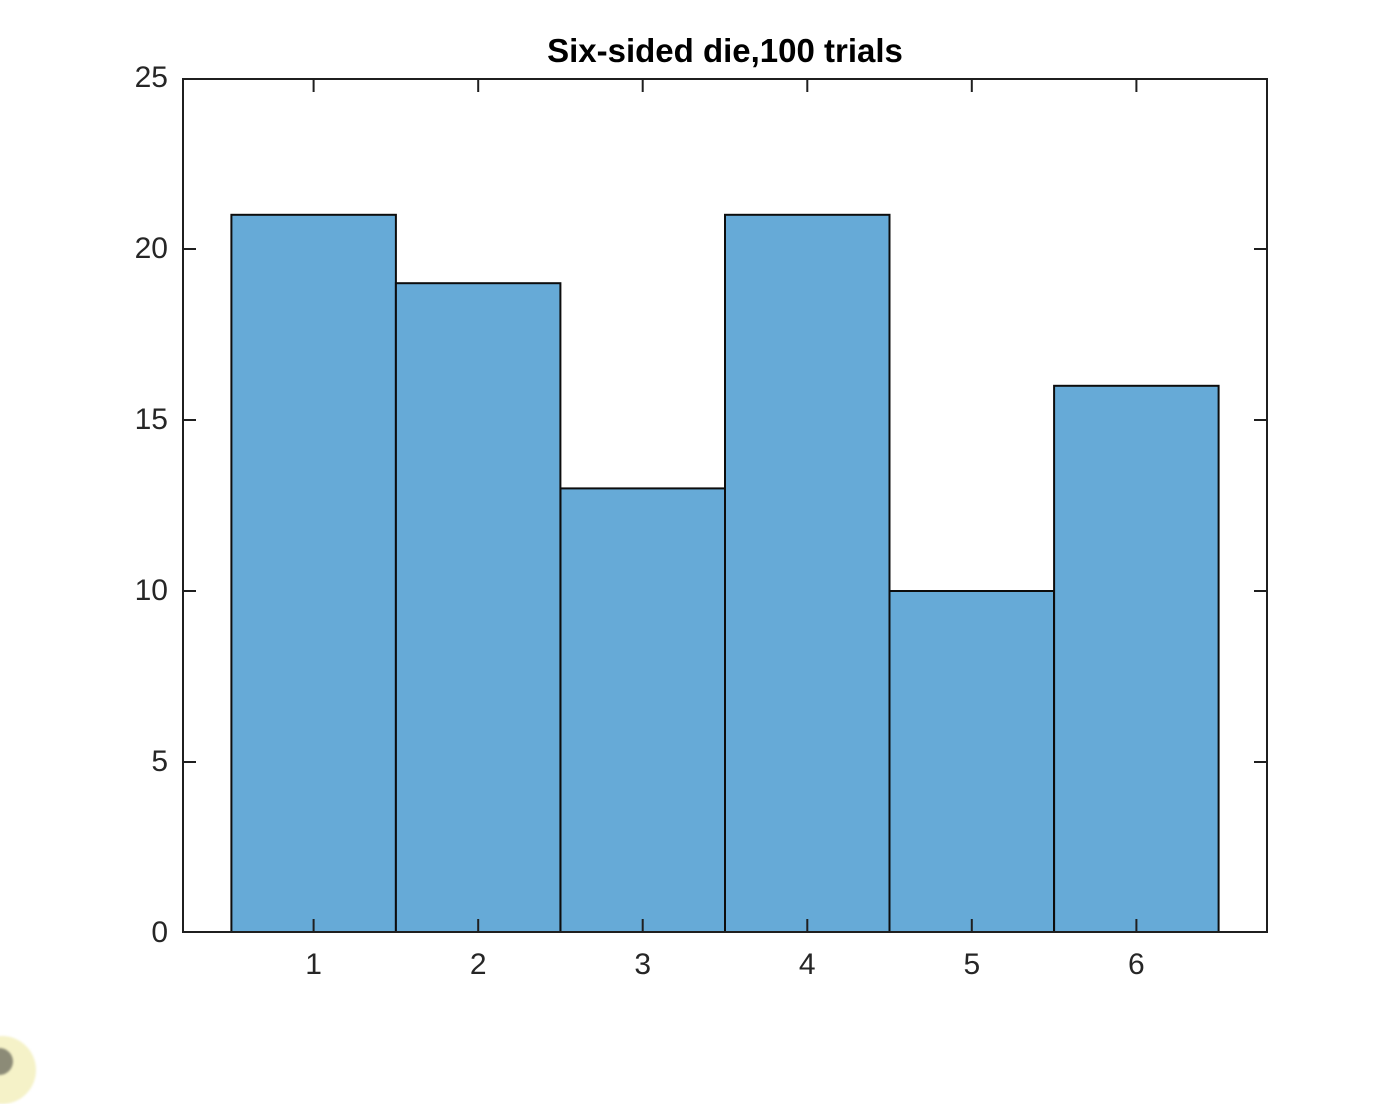 This screenshot has height=1104, width=1400. I want to click on x-tick-label-4: 4, so click(807, 964).